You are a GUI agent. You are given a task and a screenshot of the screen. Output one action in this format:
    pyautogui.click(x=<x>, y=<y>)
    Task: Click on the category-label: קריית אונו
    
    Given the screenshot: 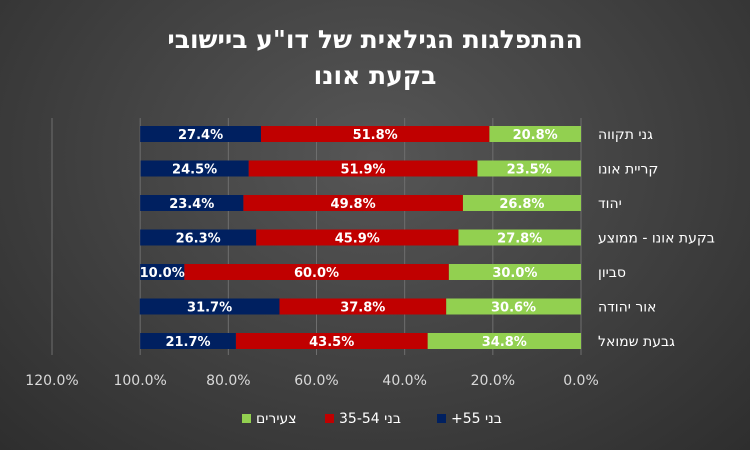 What is the action you would take?
    pyautogui.click(x=628, y=170)
    